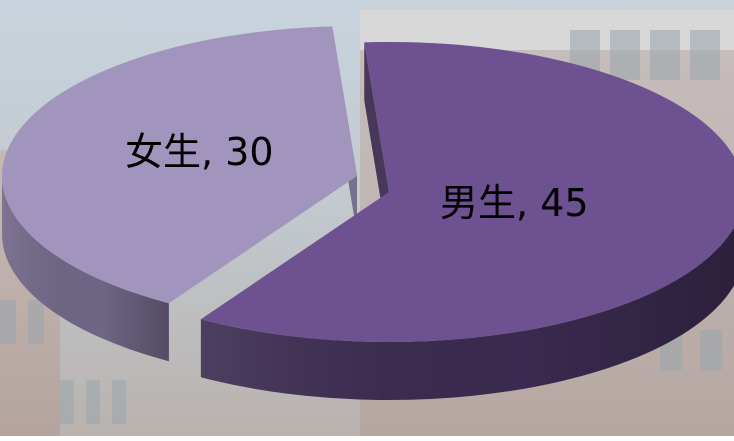 Image resolution: width=734 pixels, height=441 pixels. Describe the element at coordinates (199, 152) in the screenshot. I see `data-label-女生: 女生, 30` at that location.